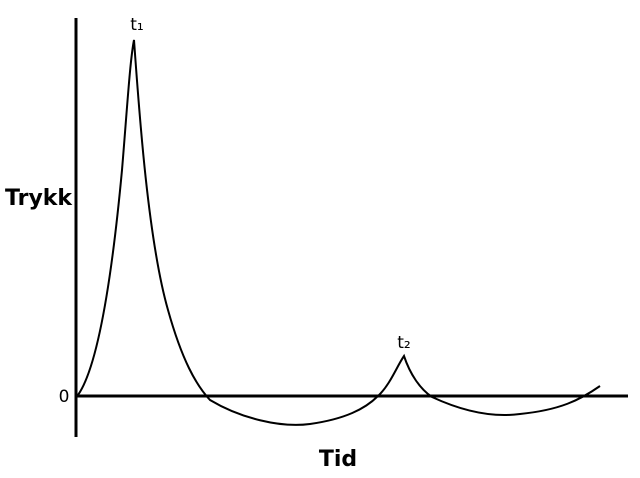 Image resolution: width=640 pixels, height=478 pixels. I want to click on origin-label: 0, so click(64, 397).